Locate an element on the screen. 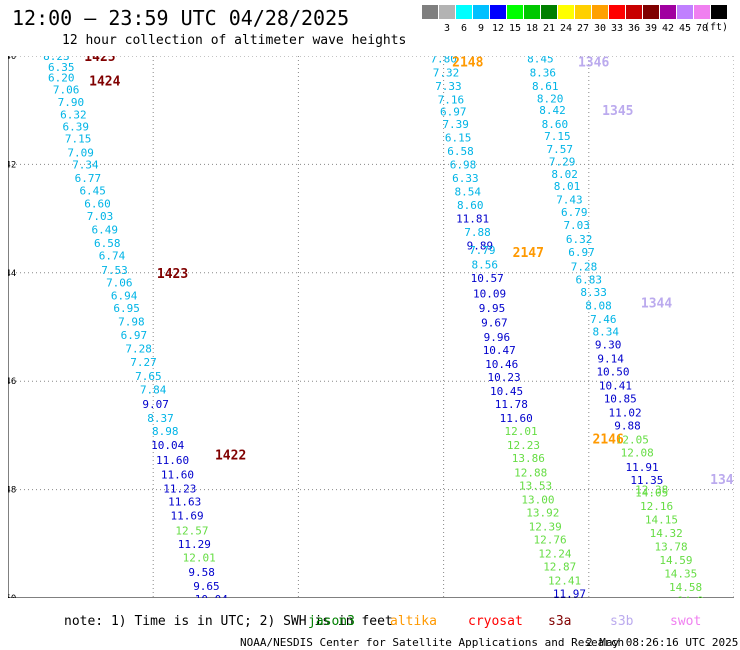 This screenshot has height=650, width=740. legend-item-swot: swot is located at coordinates (686, 621).